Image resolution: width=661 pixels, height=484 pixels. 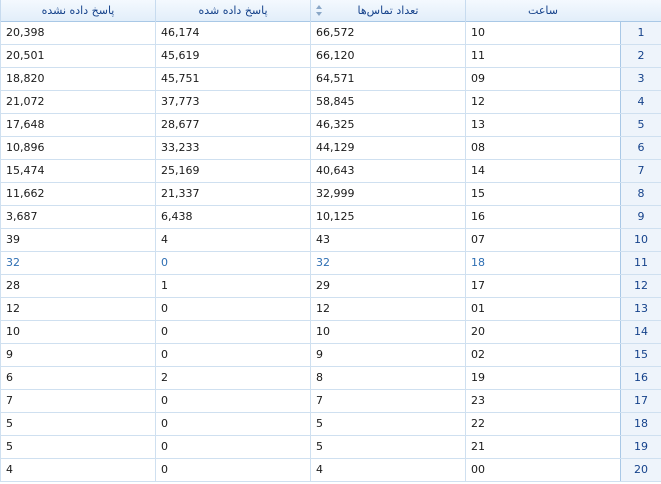 I want to click on table-row: 8 15 32,999 21,337 11,662, so click(x=330, y=194).